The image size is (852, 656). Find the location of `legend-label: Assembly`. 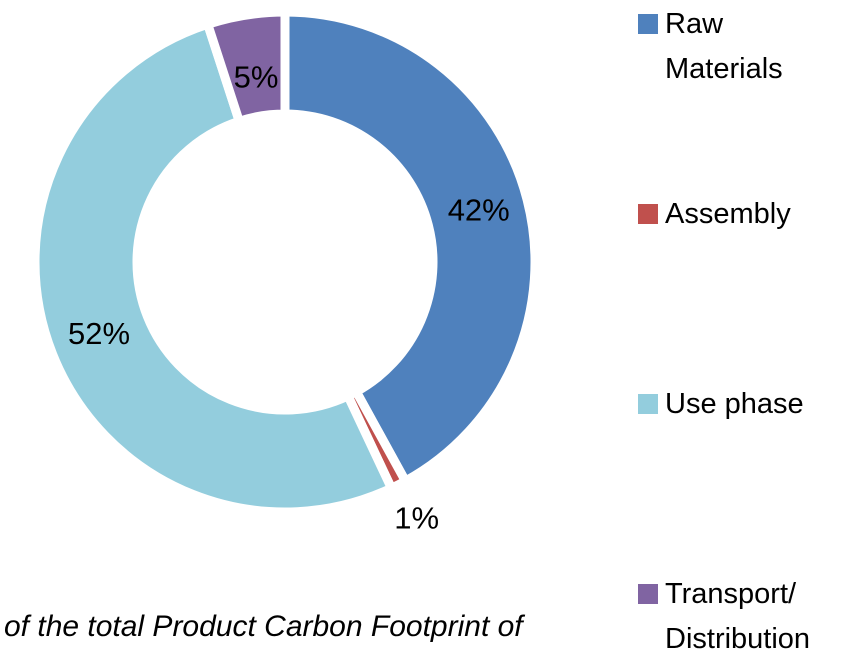

legend-label: Assembly is located at coordinates (728, 214).